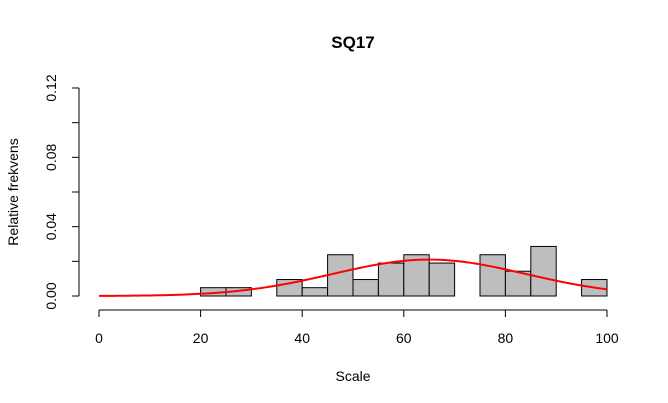  What do you see at coordinates (506, 338) in the screenshot?
I see `x-tick-label: 80` at bounding box center [506, 338].